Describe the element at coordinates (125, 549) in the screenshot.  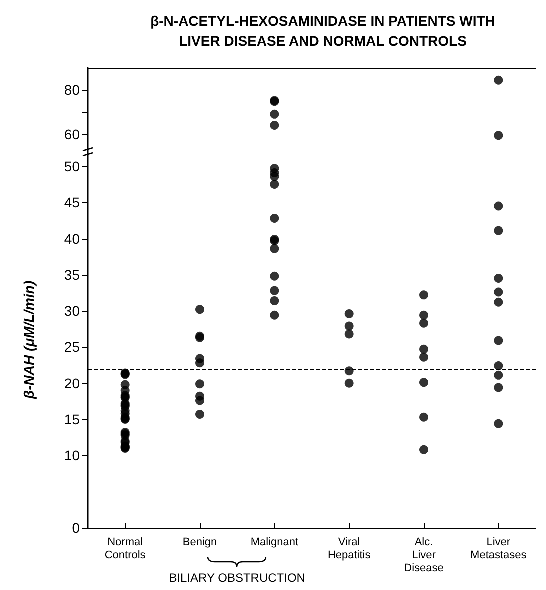
I see `x-tick-label: Normal Controls` at that location.